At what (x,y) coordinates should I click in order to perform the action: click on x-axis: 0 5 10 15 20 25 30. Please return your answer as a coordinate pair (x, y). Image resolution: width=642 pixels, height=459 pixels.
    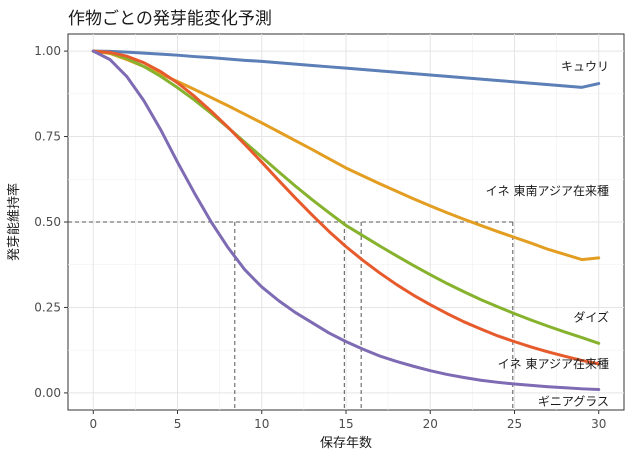
    Looking at the image, I should click on (347, 420).